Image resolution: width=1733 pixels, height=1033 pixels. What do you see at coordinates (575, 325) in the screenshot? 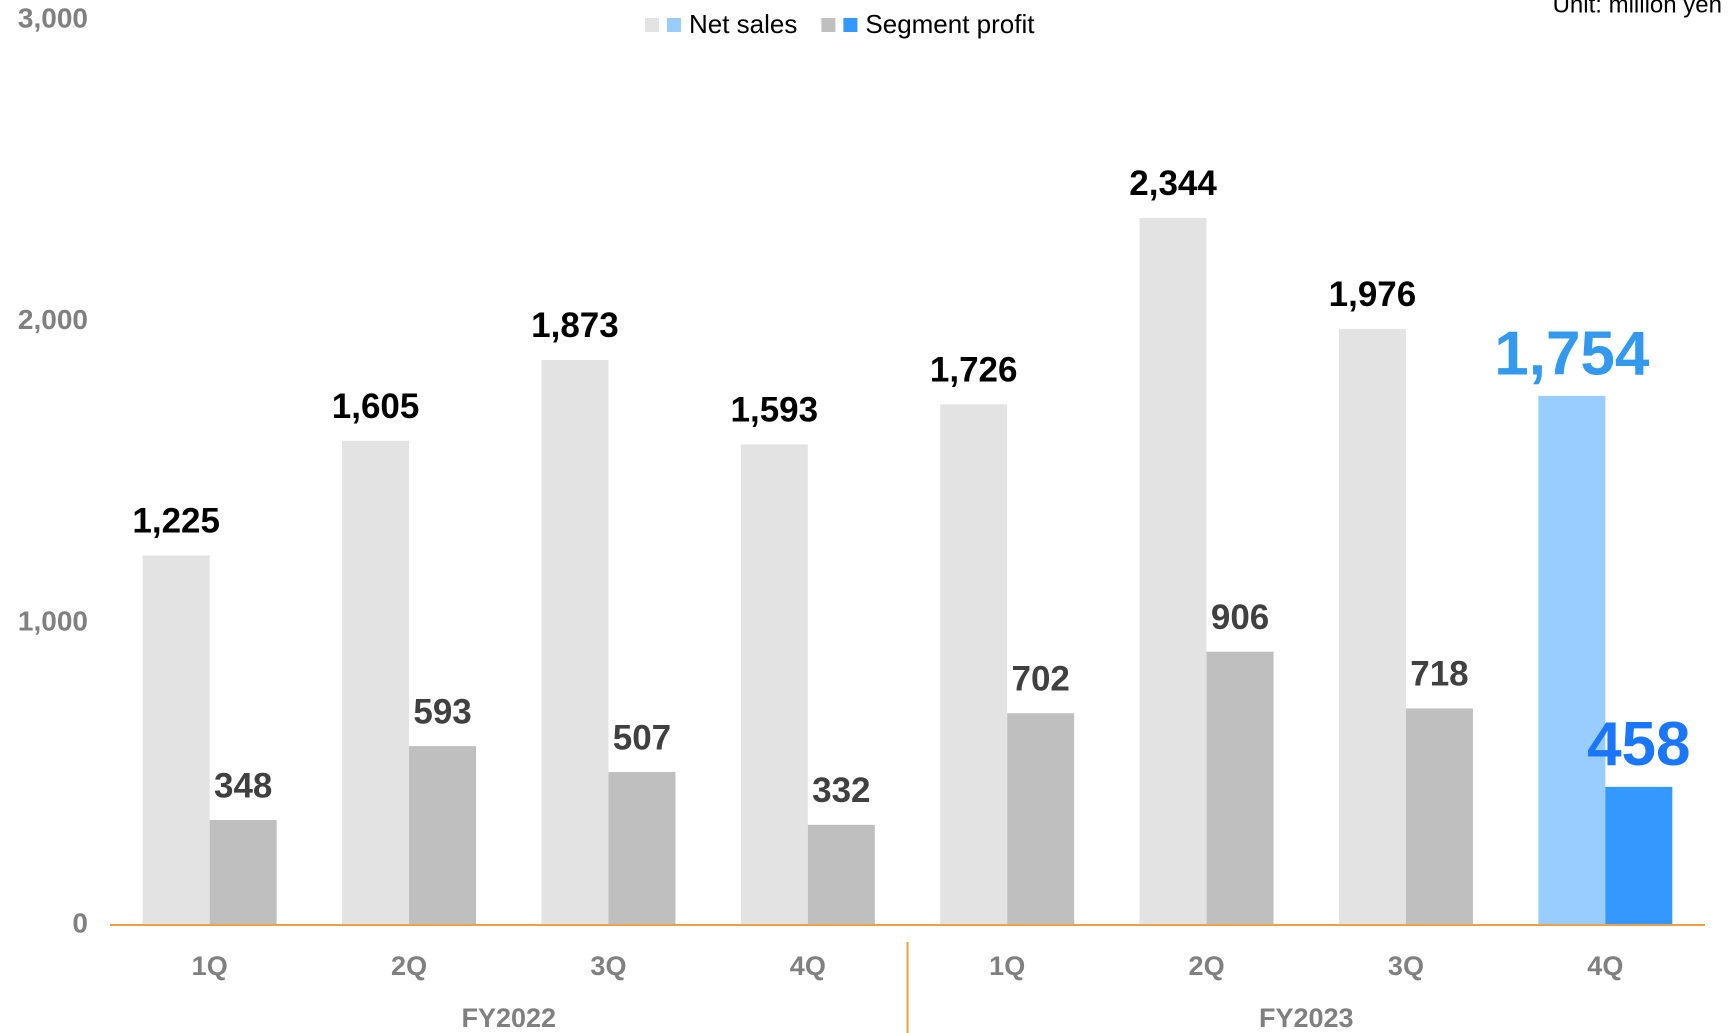
I see `data-label: 1,873` at bounding box center [575, 325].